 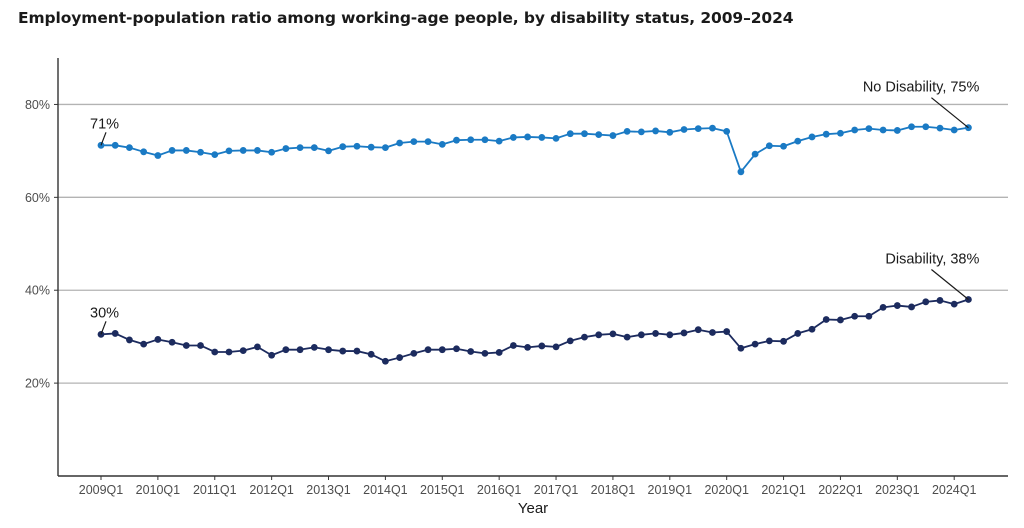 I want to click on x-tick-label: 2011Q1, so click(x=215, y=490).